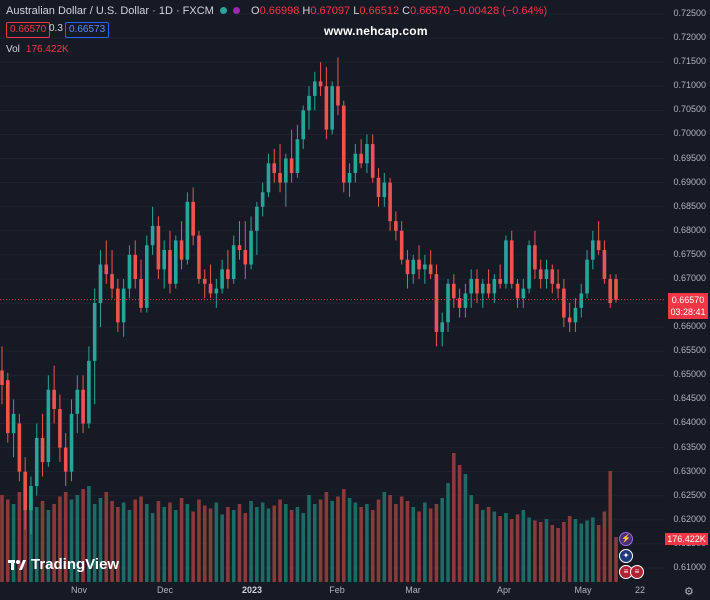 This screenshot has height=600, width=710. Describe the element at coordinates (689, 350) in the screenshot. I see `price-tick-label: 0.65500` at that location.